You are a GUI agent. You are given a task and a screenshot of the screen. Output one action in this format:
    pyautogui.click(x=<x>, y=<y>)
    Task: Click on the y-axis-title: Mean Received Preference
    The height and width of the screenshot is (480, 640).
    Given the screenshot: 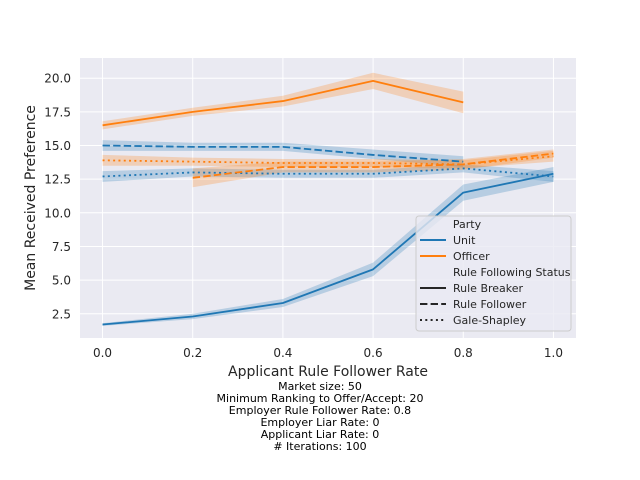 What is the action you would take?
    pyautogui.click(x=31, y=198)
    